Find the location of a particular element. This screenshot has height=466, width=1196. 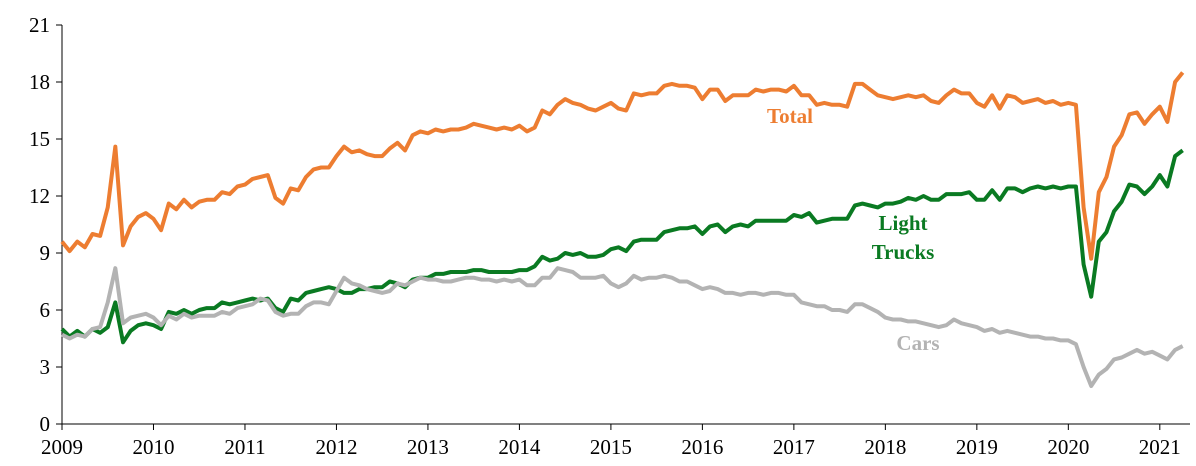

series-label: Total is located at coordinates (790, 116).